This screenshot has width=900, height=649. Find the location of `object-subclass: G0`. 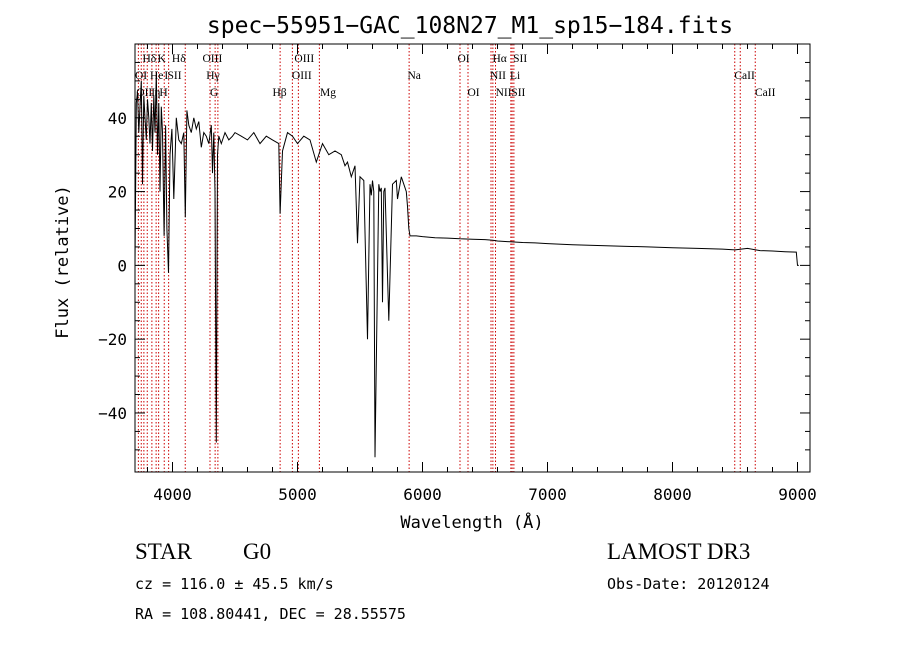

object-subclass: G0 is located at coordinates (257, 551).